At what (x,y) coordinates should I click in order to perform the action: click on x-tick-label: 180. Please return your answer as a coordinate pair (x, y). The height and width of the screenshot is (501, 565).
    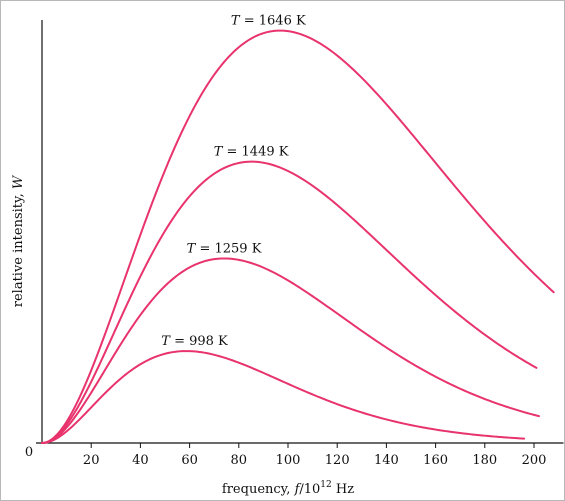
    Looking at the image, I should click on (484, 460).